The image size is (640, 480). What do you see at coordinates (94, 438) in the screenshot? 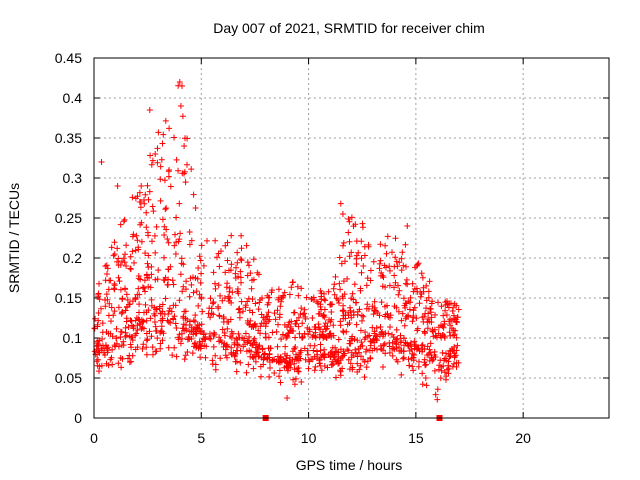
I see `x-tick-label: 0` at bounding box center [94, 438].